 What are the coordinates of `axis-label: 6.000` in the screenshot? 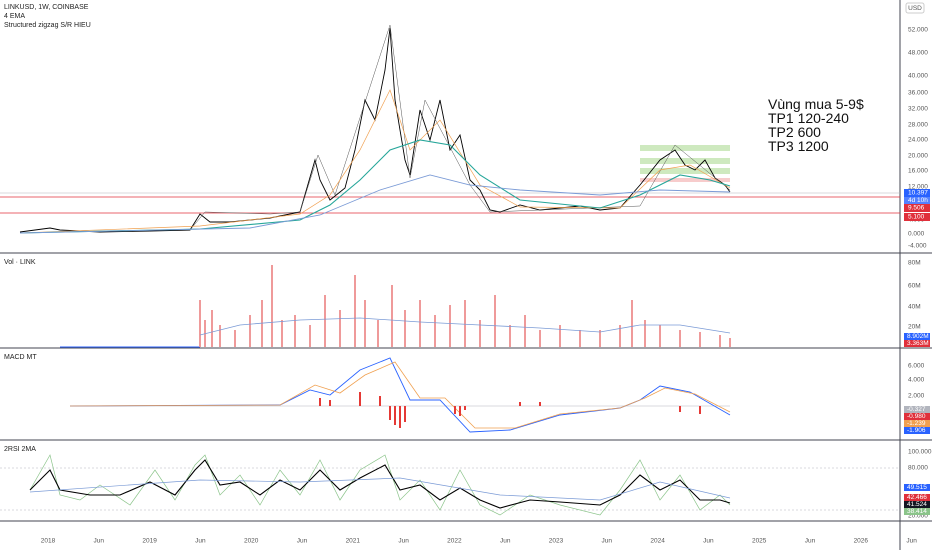 It's located at (916, 366).